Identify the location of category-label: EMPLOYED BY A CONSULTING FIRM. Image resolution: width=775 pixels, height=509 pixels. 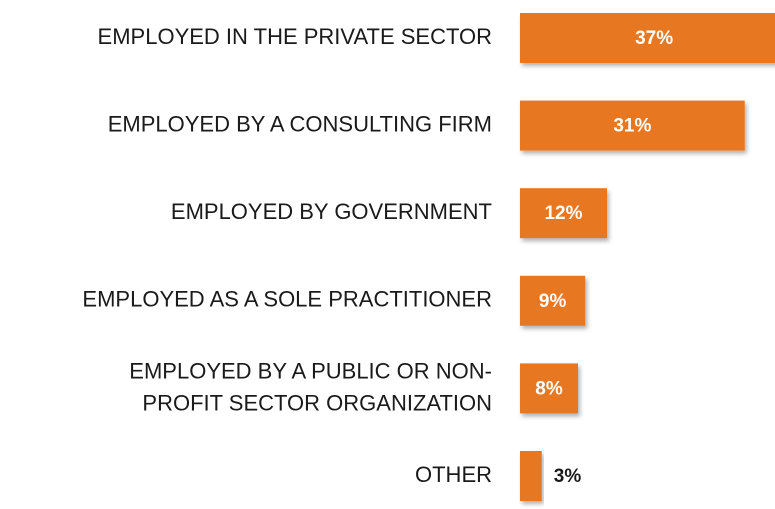
(300, 123).